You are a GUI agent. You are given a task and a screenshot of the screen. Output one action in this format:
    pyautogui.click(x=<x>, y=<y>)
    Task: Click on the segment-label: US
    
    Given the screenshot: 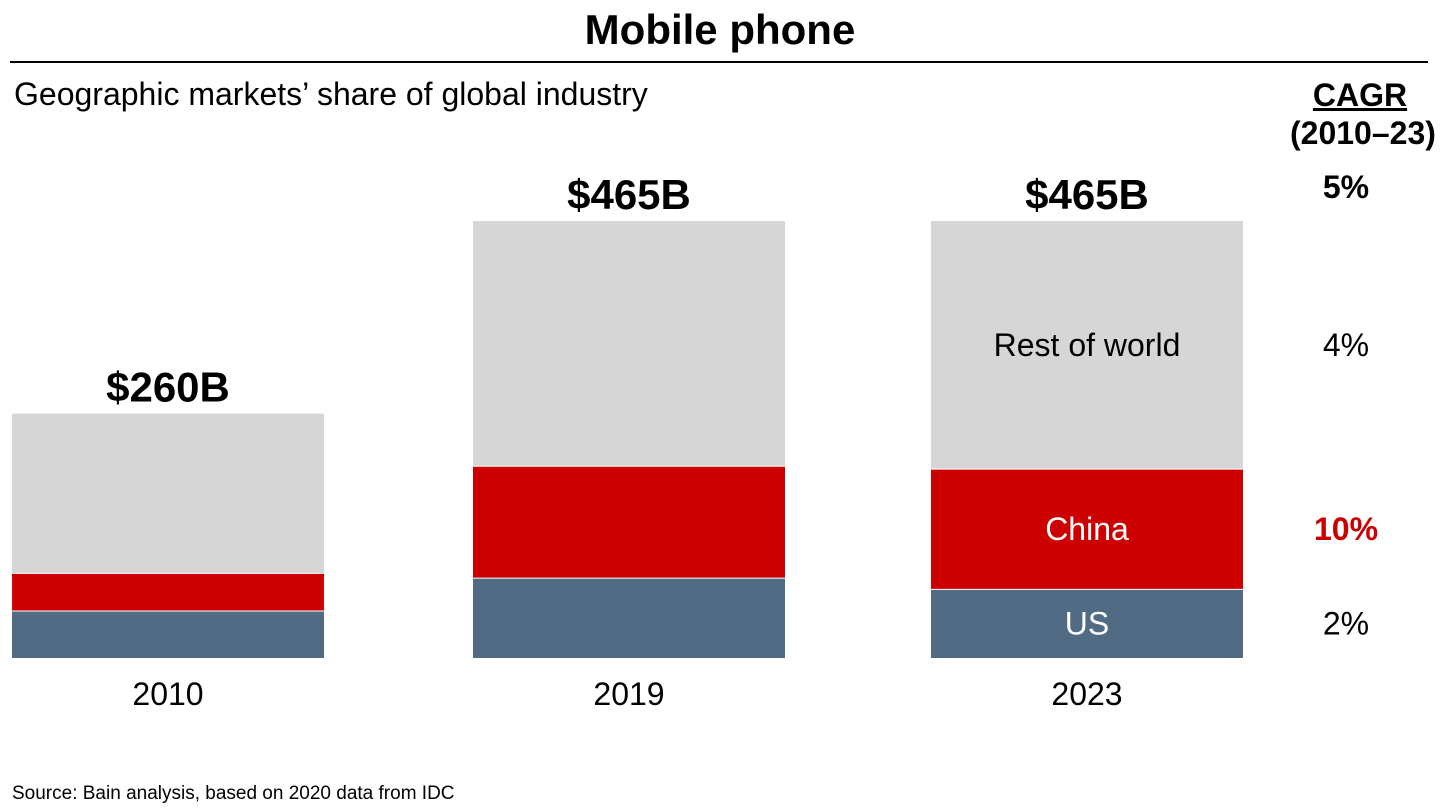 What is the action you would take?
    pyautogui.click(x=1087, y=624)
    